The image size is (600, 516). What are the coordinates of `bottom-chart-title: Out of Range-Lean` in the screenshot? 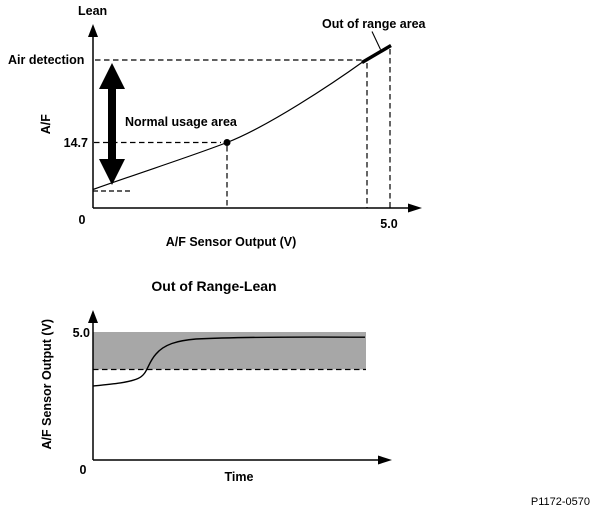 It's located at (214, 286).